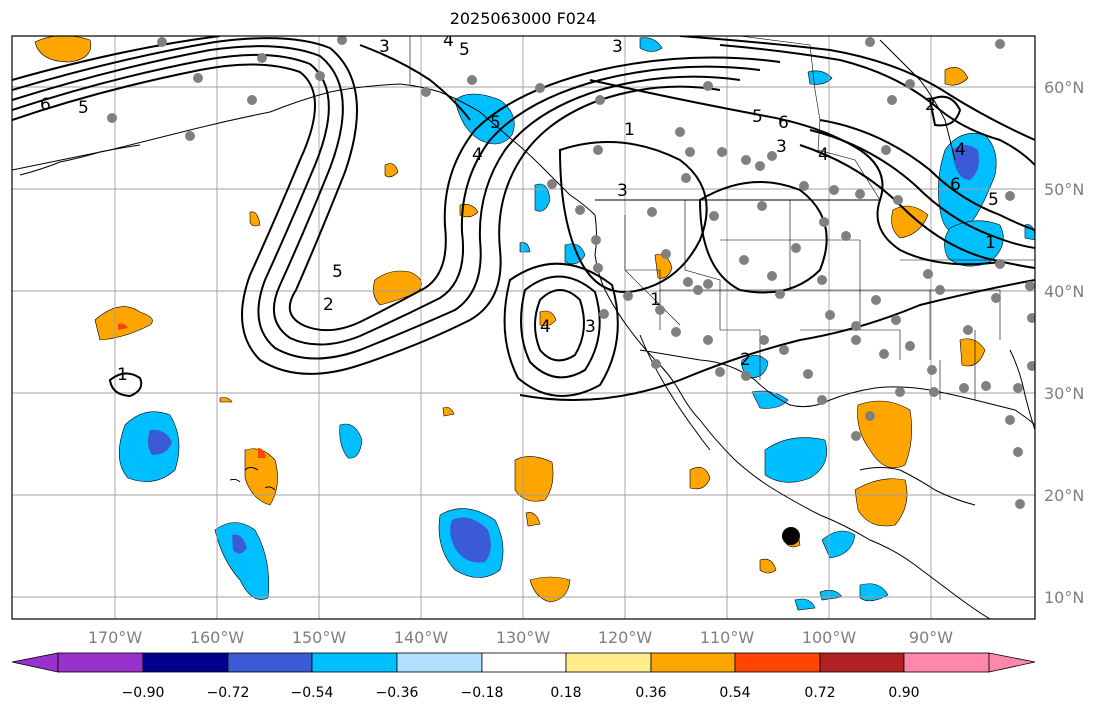 This screenshot has width=1105, height=712. Describe the element at coordinates (727, 637) in the screenshot. I see `lon-label-110w: 110°W` at that location.